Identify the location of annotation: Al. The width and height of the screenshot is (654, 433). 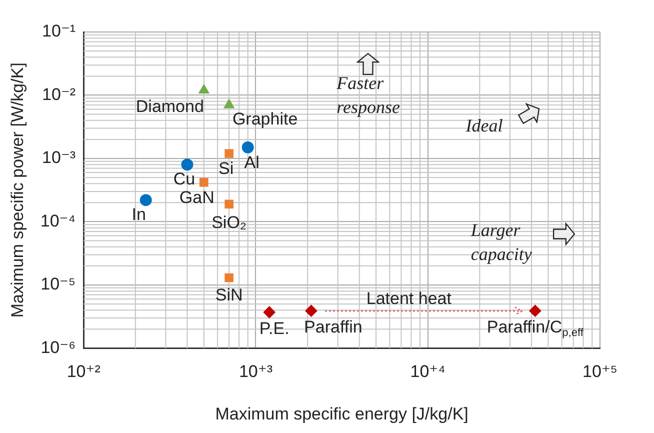
(252, 162).